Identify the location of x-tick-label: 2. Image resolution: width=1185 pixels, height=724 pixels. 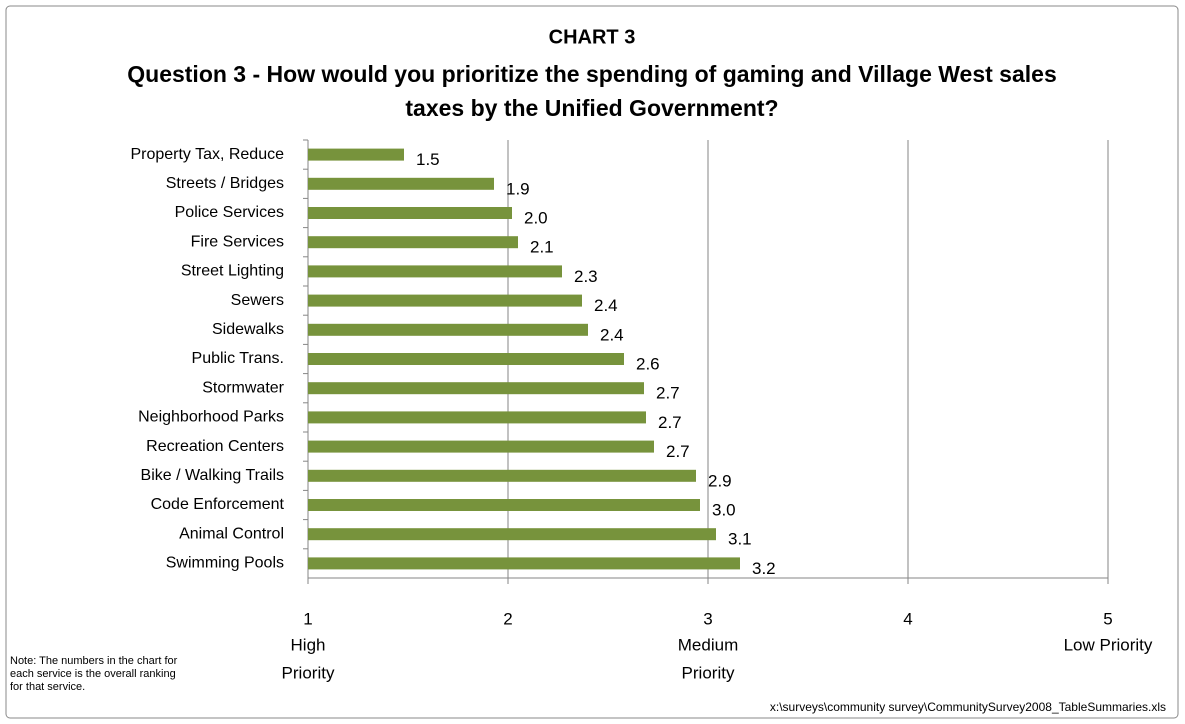
(507, 618).